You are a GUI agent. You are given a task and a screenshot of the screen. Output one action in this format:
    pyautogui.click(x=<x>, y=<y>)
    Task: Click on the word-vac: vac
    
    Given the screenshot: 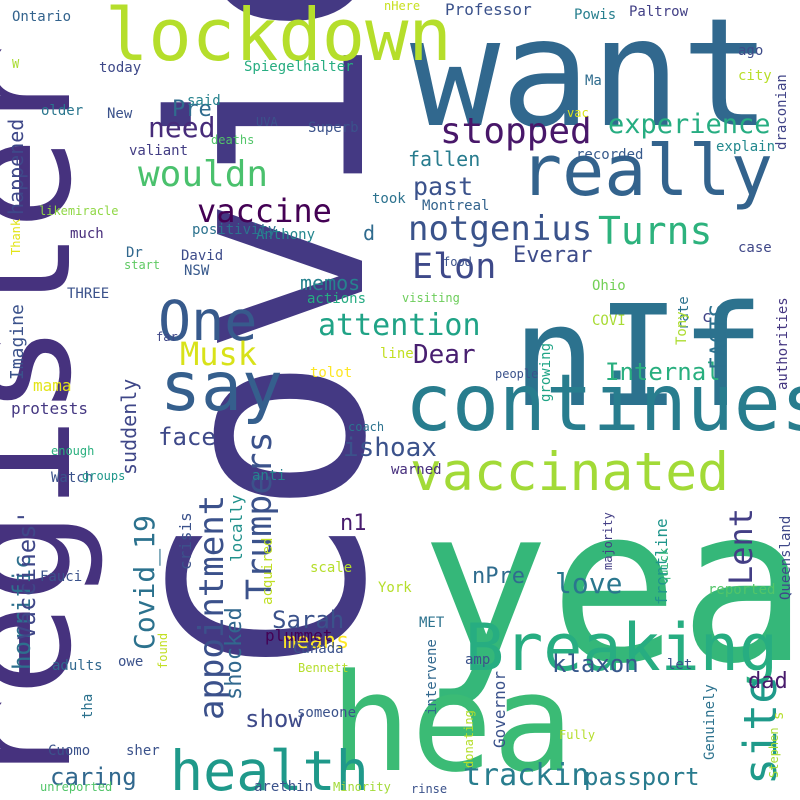 What is the action you would take?
    pyautogui.click(x=578, y=113)
    